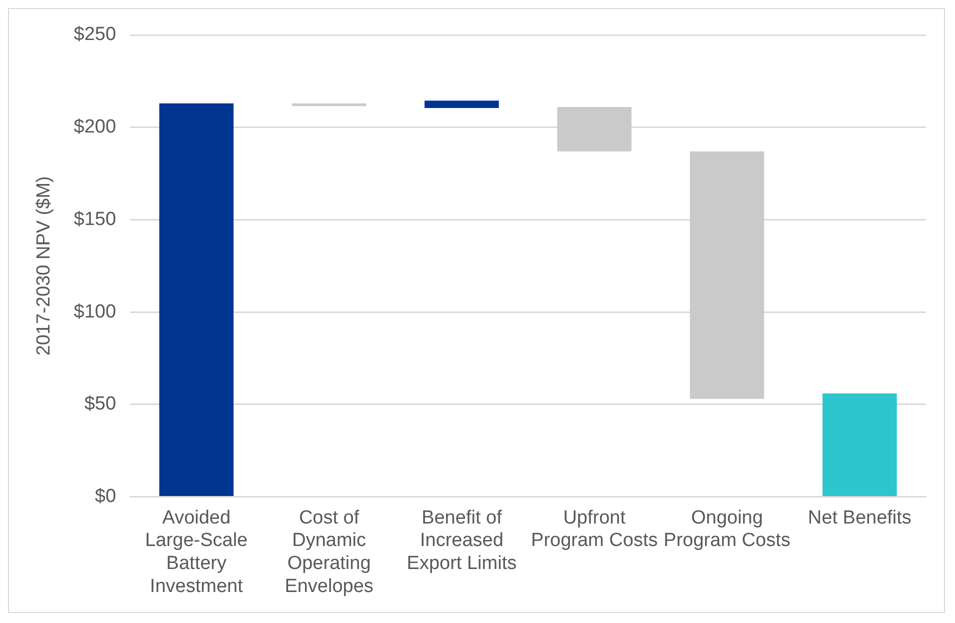 This screenshot has width=955, height=623. What do you see at coordinates (727, 529) in the screenshot?
I see `x-tick-label: Ongoing Program Costs` at bounding box center [727, 529].